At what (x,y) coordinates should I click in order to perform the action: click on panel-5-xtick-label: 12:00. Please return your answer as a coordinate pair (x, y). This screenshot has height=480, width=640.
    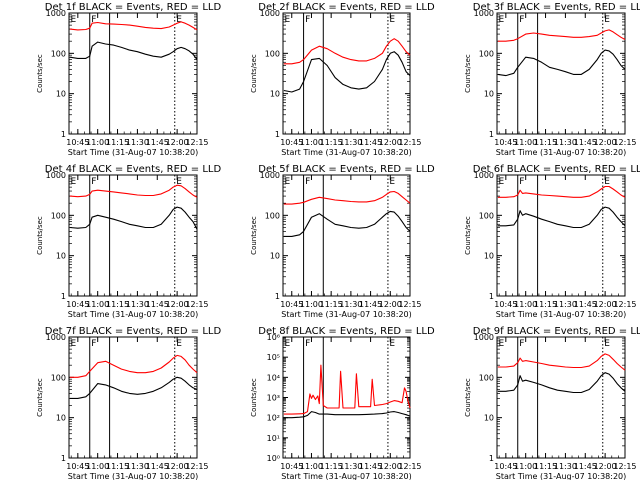
    Looking at the image, I should click on (390, 304).